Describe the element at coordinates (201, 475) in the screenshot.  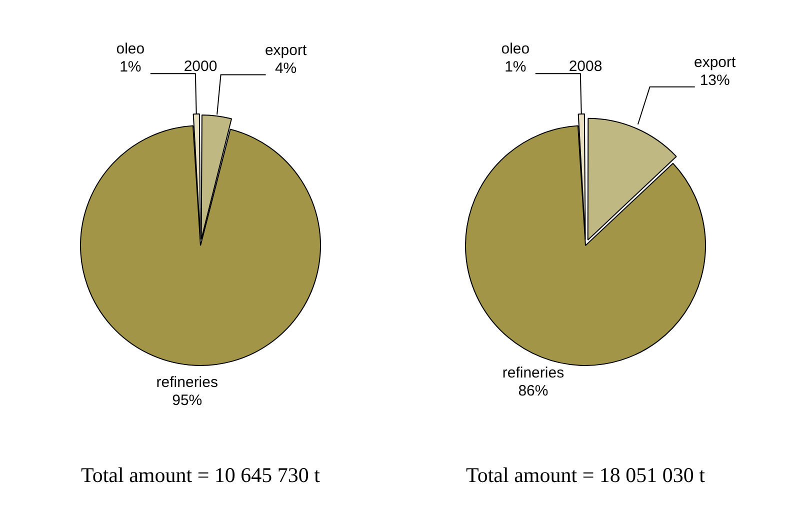
I see `text: Total amount = 10 645 730 t` at that location.